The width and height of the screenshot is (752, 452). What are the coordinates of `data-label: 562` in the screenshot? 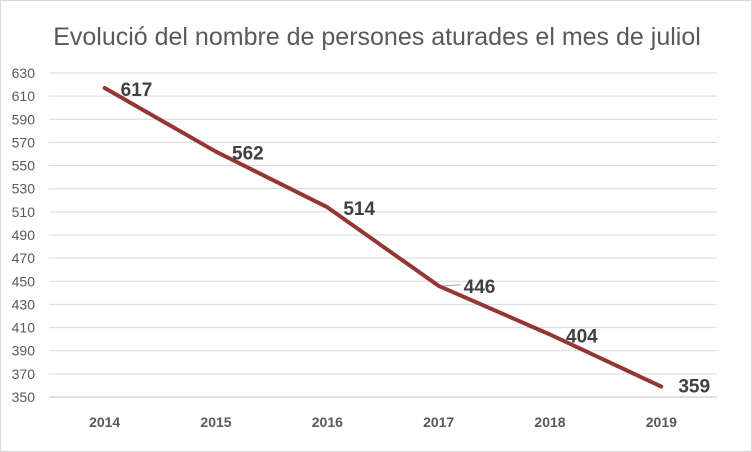 It's located at (248, 154).